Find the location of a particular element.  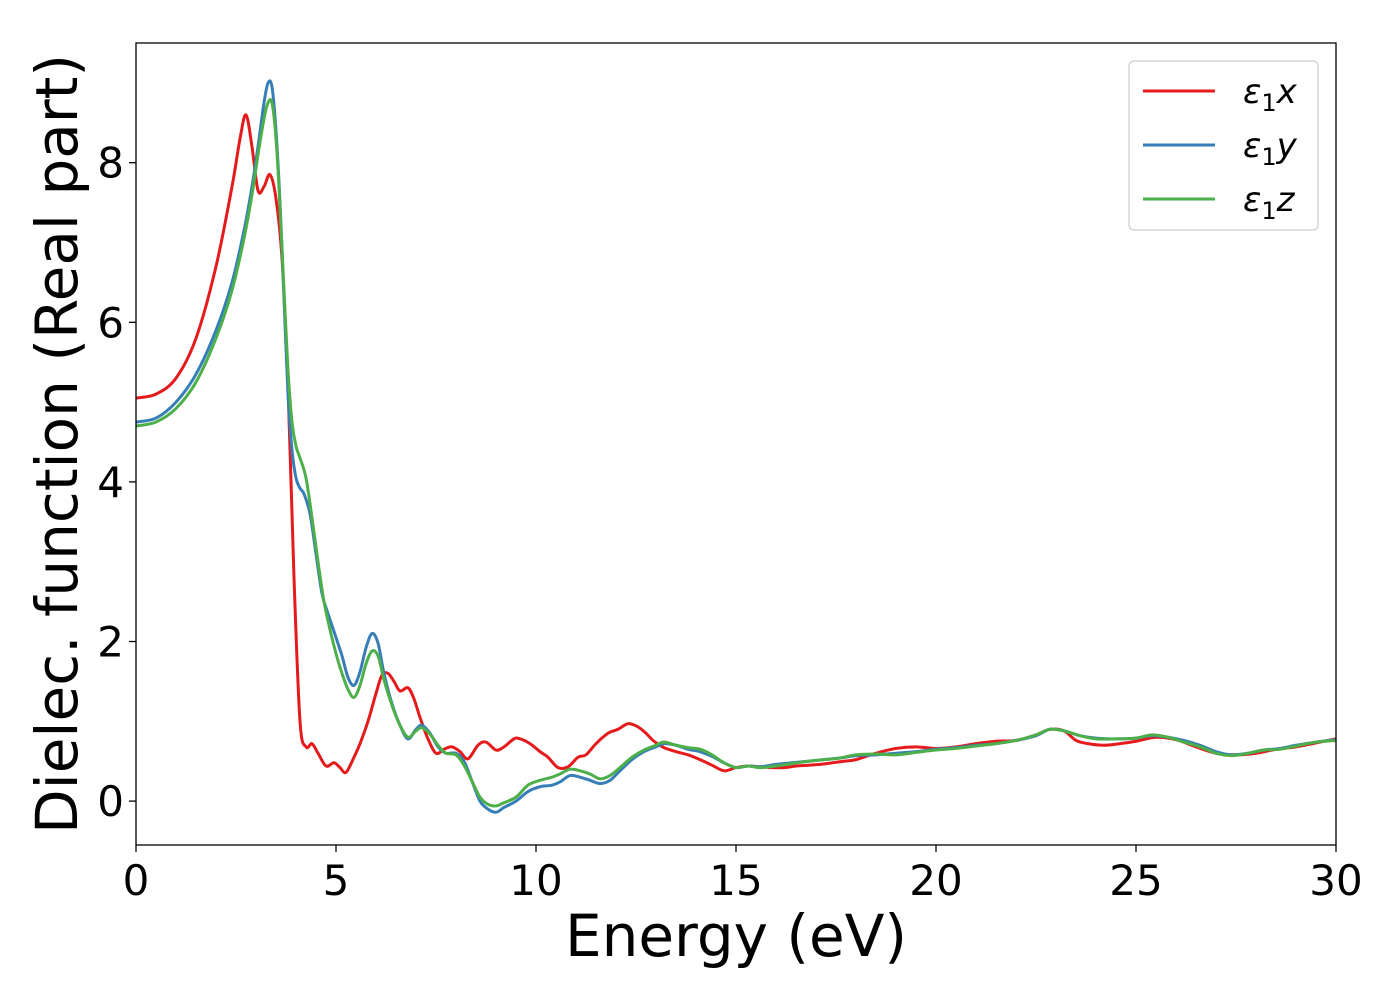

legend-box is located at coordinates (1223, 145).